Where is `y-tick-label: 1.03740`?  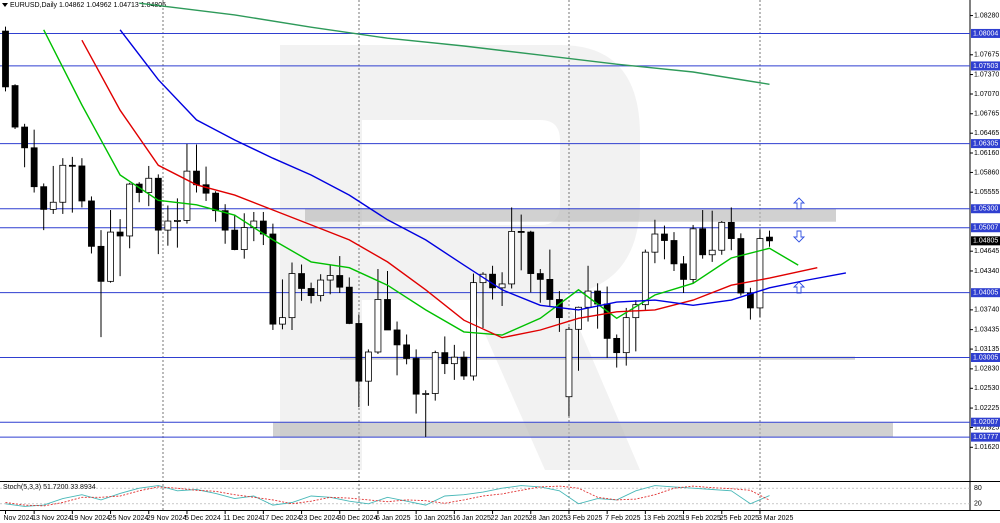 y-tick-label: 1.03740 is located at coordinates (986, 310).